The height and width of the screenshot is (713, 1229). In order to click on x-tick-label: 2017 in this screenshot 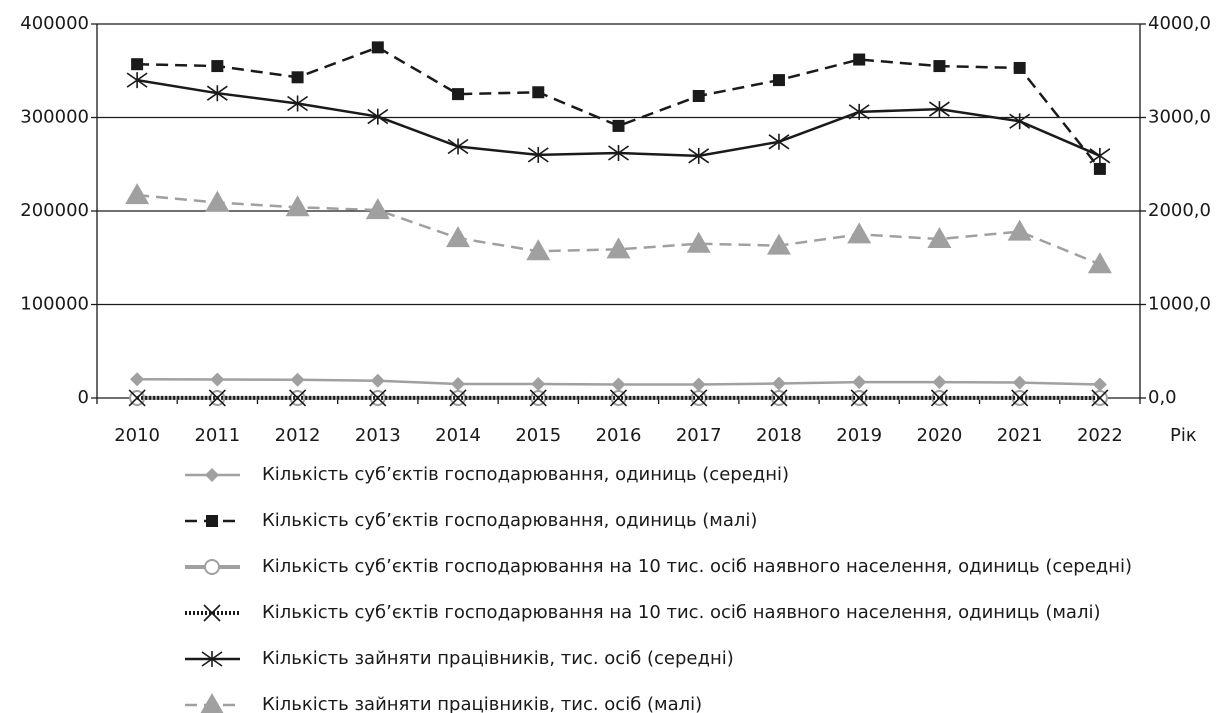, I will do `click(699, 435)`.